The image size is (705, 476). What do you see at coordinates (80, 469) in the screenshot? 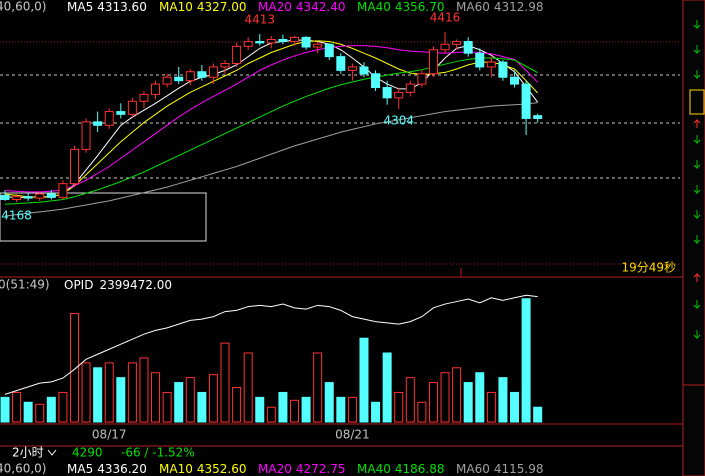
I see `legend-name: MA5` at bounding box center [80, 469].